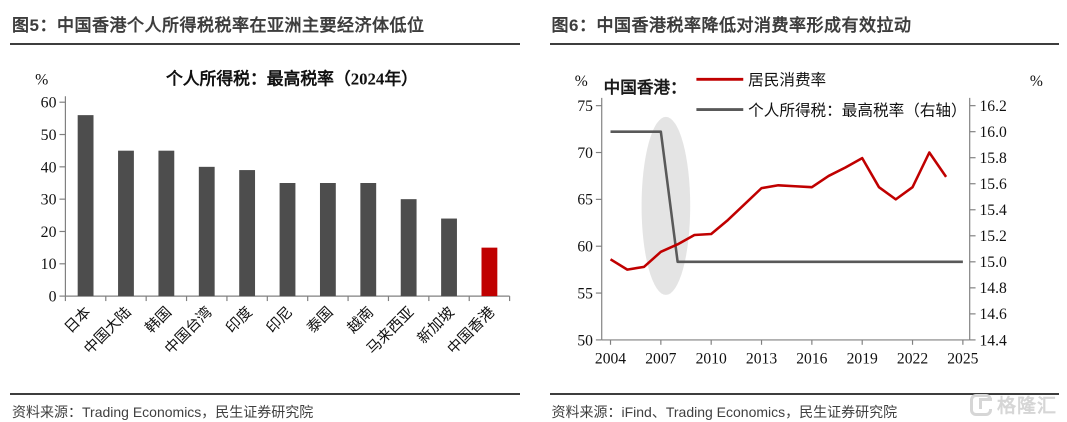 This screenshot has width=1067, height=422. I want to click on figure5-source: 资料来源：Trading Economics，民生证券研究院, so click(265, 407).